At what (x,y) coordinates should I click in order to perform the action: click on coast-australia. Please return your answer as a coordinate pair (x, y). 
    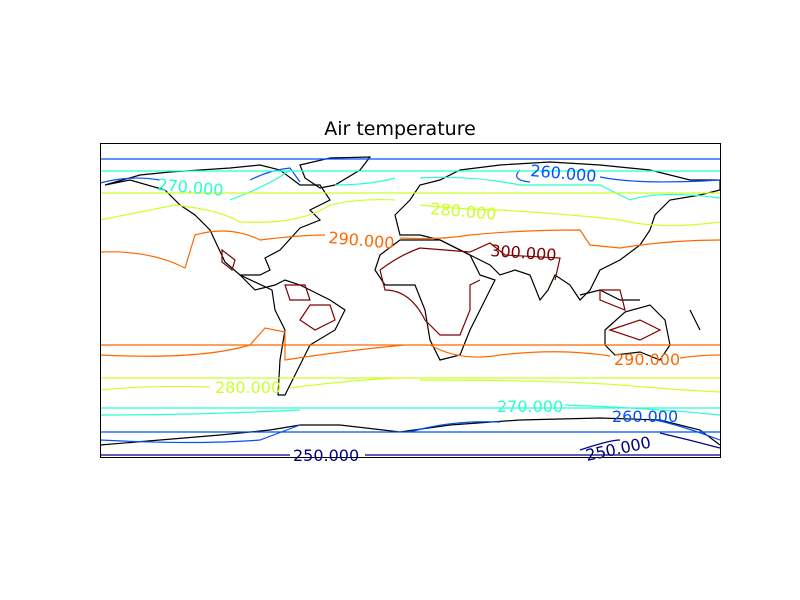
    Looking at the image, I should click on (637, 332).